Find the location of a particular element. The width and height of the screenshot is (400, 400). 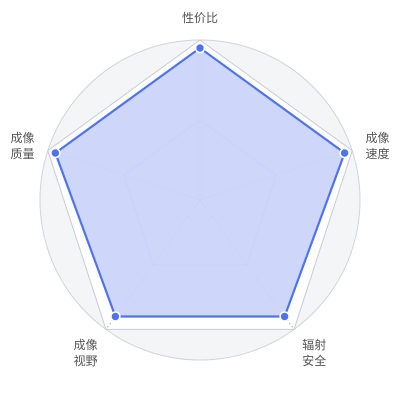

radar-axis-label: 成像视野 is located at coordinates (86, 353).